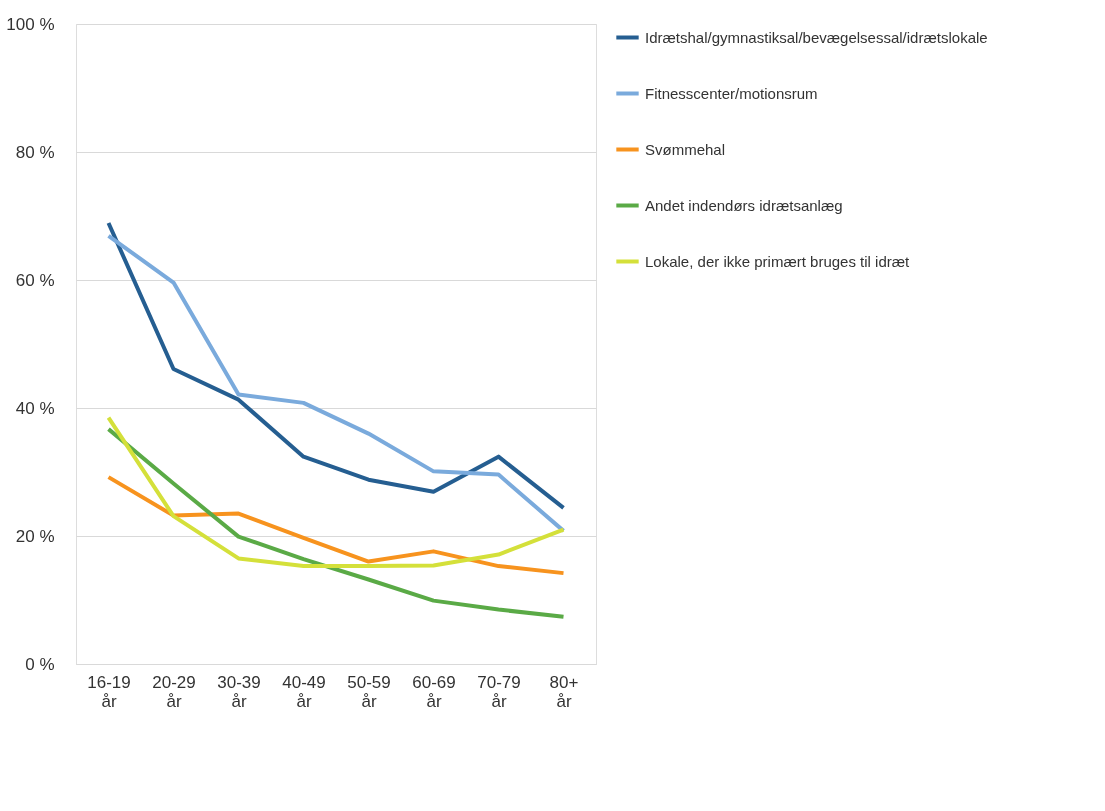 This screenshot has width=1105, height=811. What do you see at coordinates (109, 691) in the screenshot?
I see `x-tick-label: 16-19 år` at bounding box center [109, 691].